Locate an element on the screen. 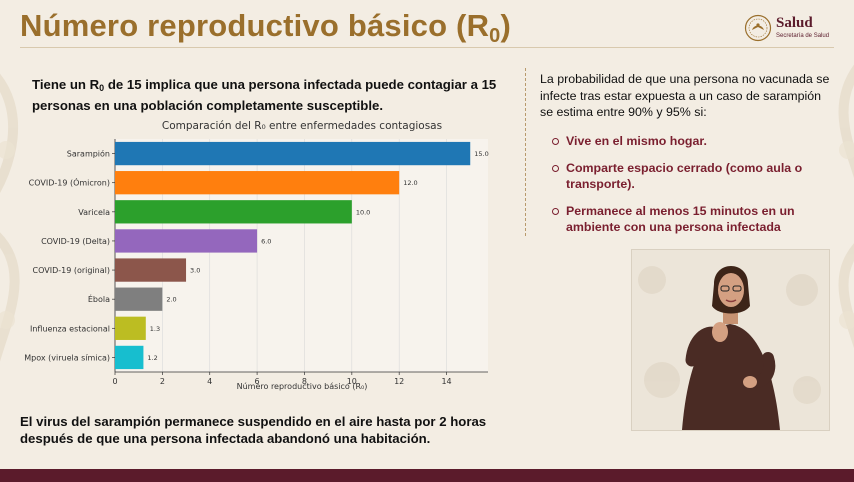 Image resolution: width=854 pixels, height=482 pixels. category-label: COVID-19 (original) is located at coordinates (72, 270).